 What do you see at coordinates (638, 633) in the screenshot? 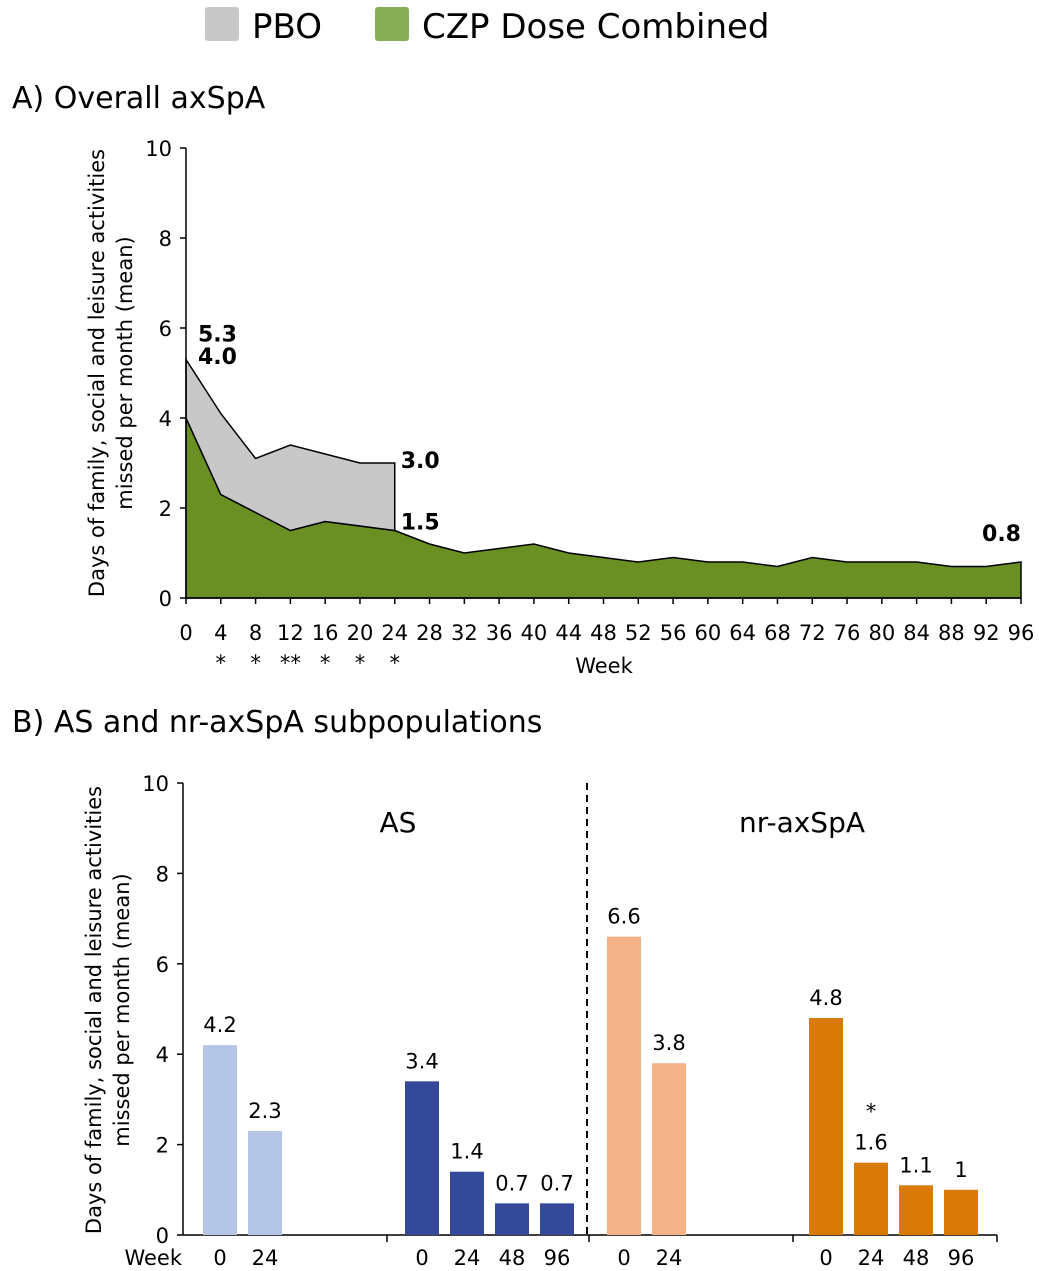
I see `x-tick-label: 52` at bounding box center [638, 633].